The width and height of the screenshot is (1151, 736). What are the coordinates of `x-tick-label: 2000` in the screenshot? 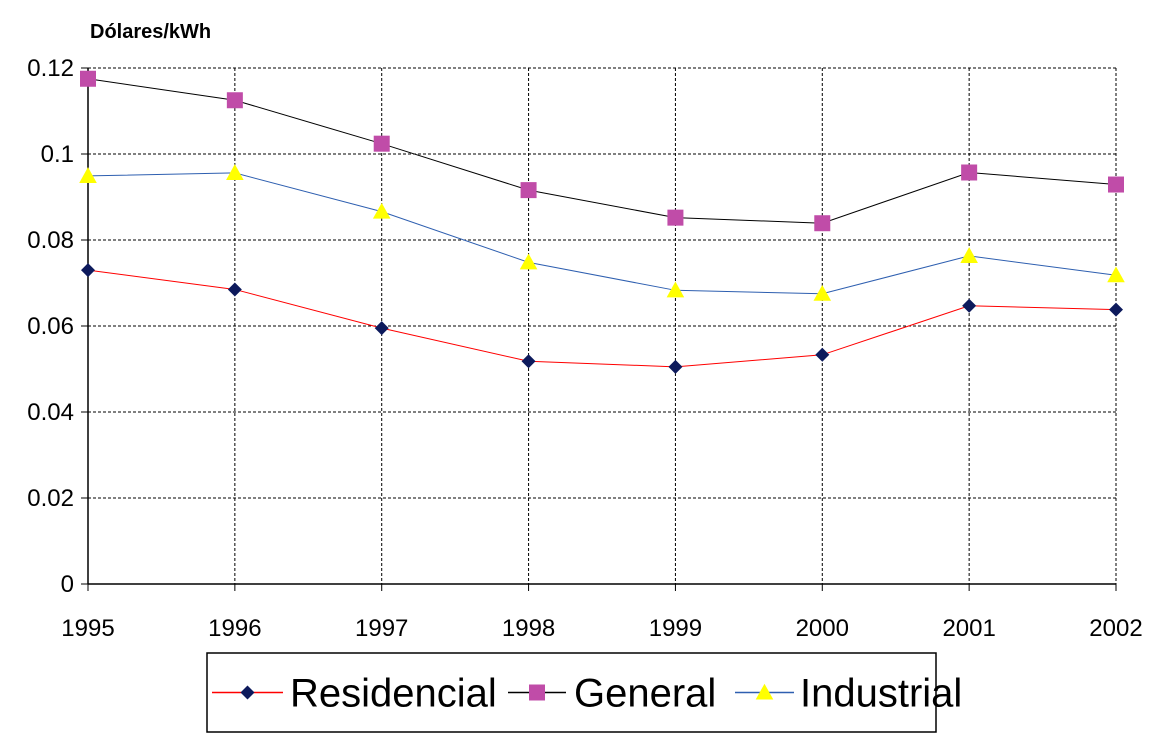 It's located at (822, 628).